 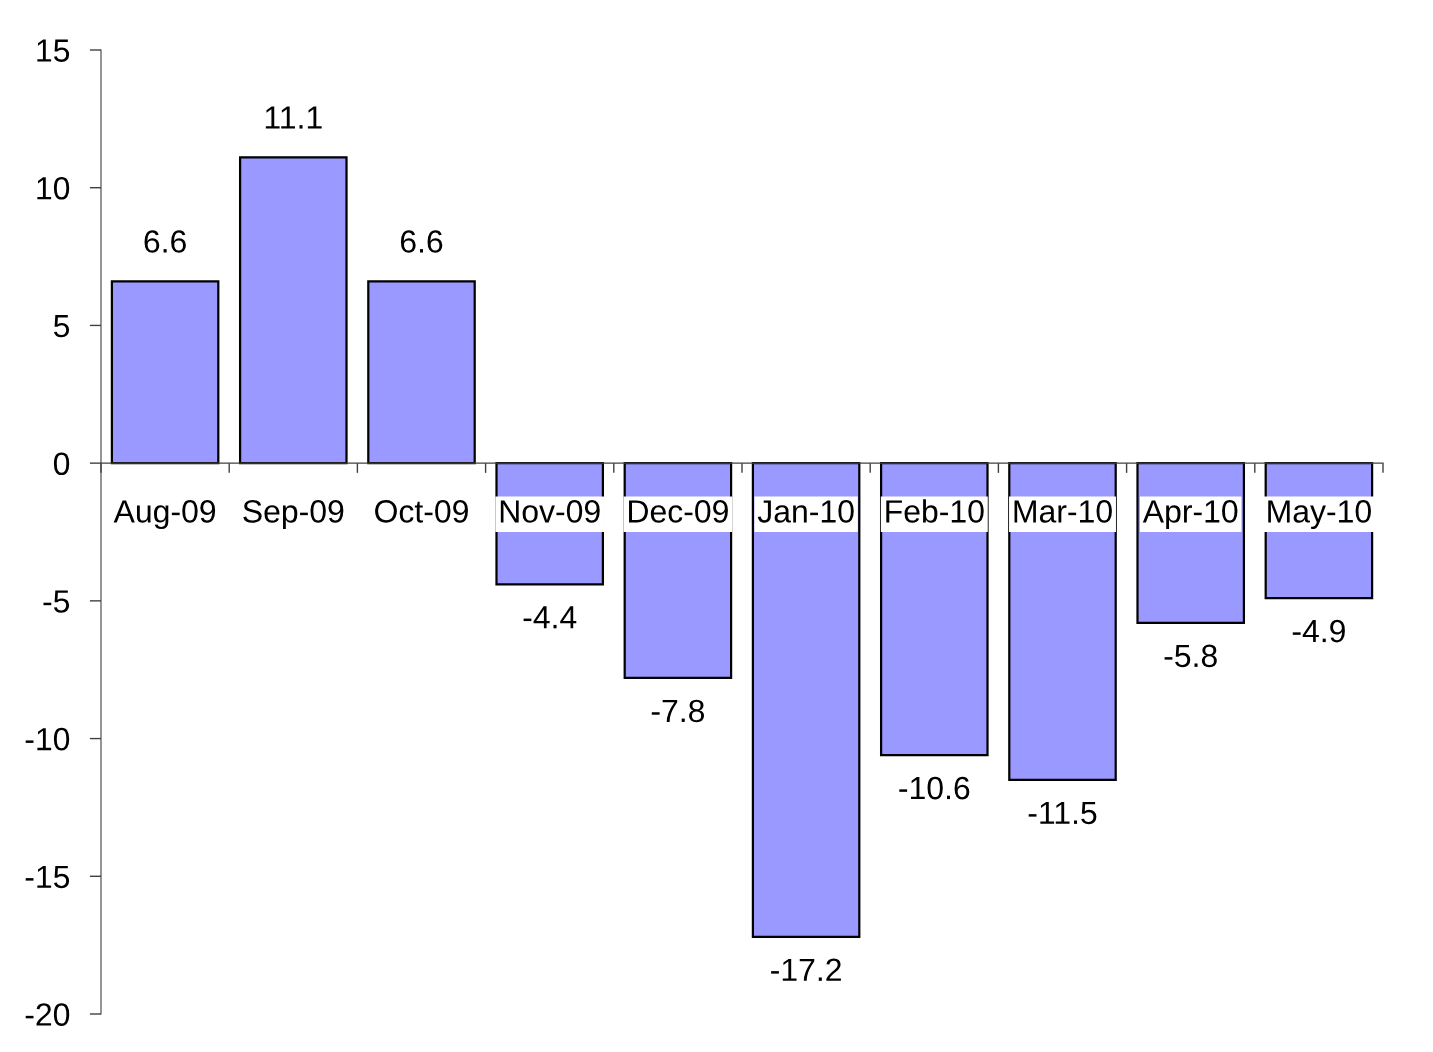 What do you see at coordinates (61, 326) in the screenshot?
I see `y-tick-label: 5` at bounding box center [61, 326].